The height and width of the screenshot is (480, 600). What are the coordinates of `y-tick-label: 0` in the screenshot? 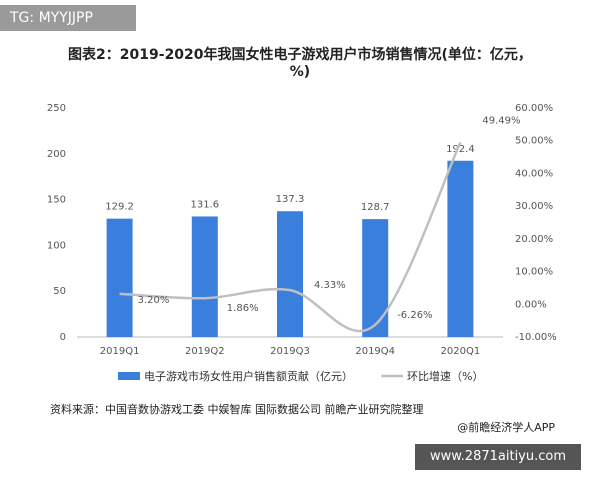 It's located at (63, 337).